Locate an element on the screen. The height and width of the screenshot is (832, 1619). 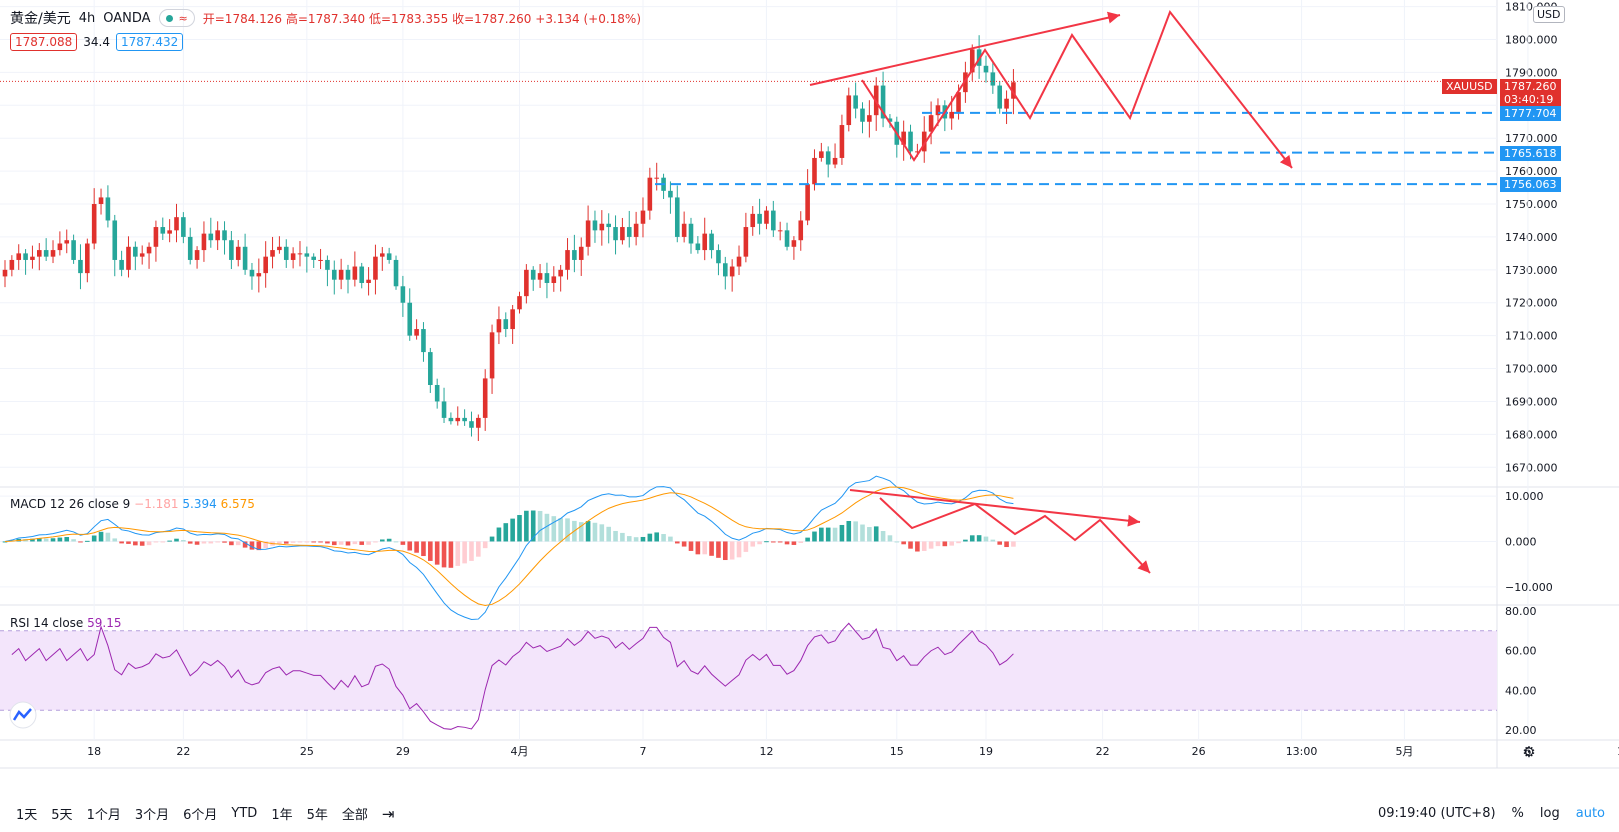
range-buttons: 1天 5天 1个月 3个月 6个月 YTD 1年 5年 全部 ⇥ is located at coordinates (197, 814).